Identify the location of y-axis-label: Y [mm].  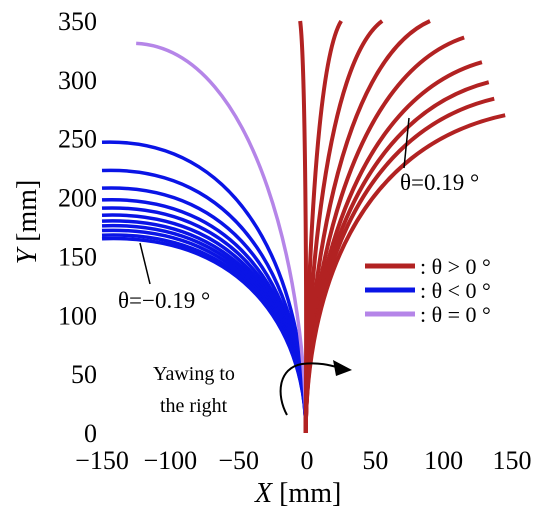
(27, 222).